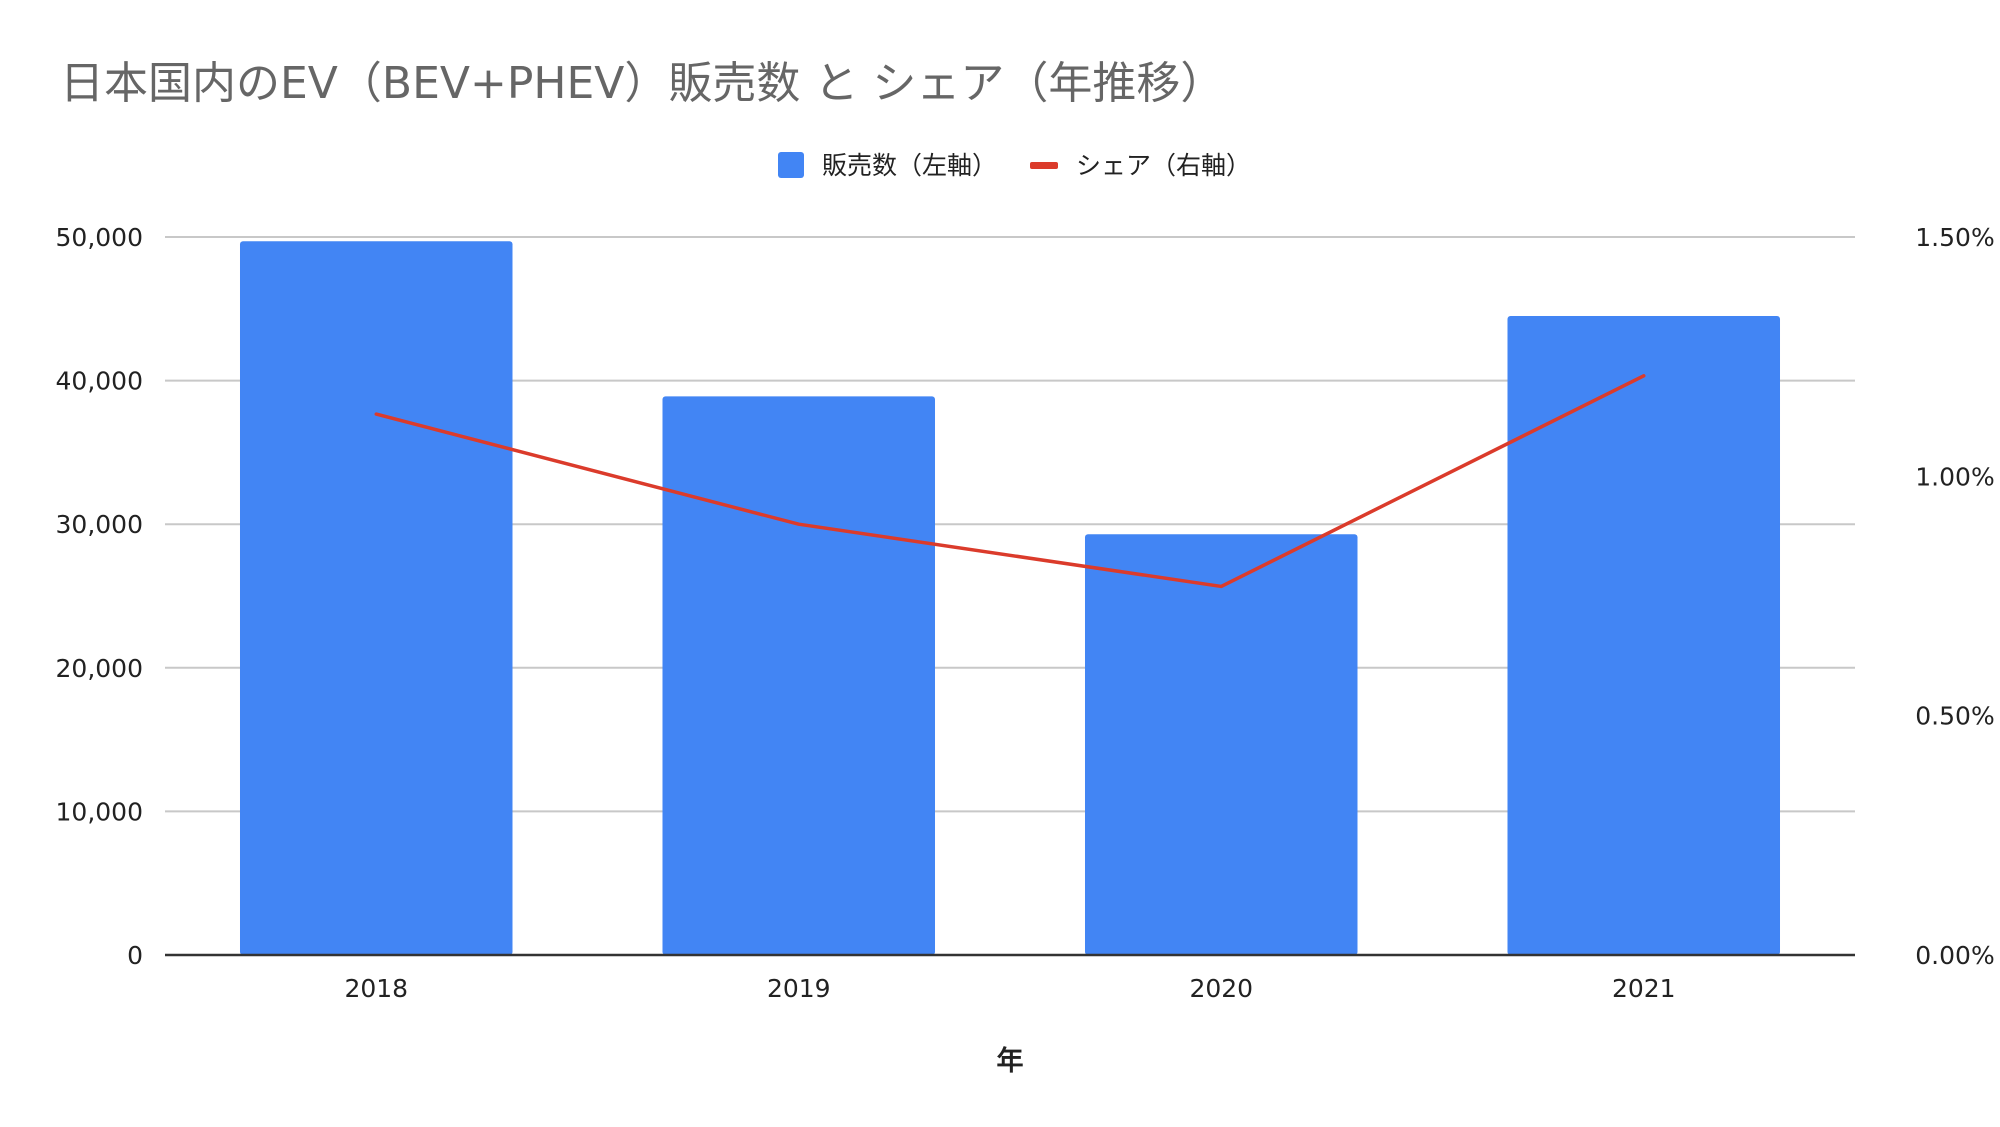 The image size is (2000, 1127). Describe the element at coordinates (1014, 165) in the screenshot. I see `legend: 販売数（左軸） シェア（右軸）` at that location.